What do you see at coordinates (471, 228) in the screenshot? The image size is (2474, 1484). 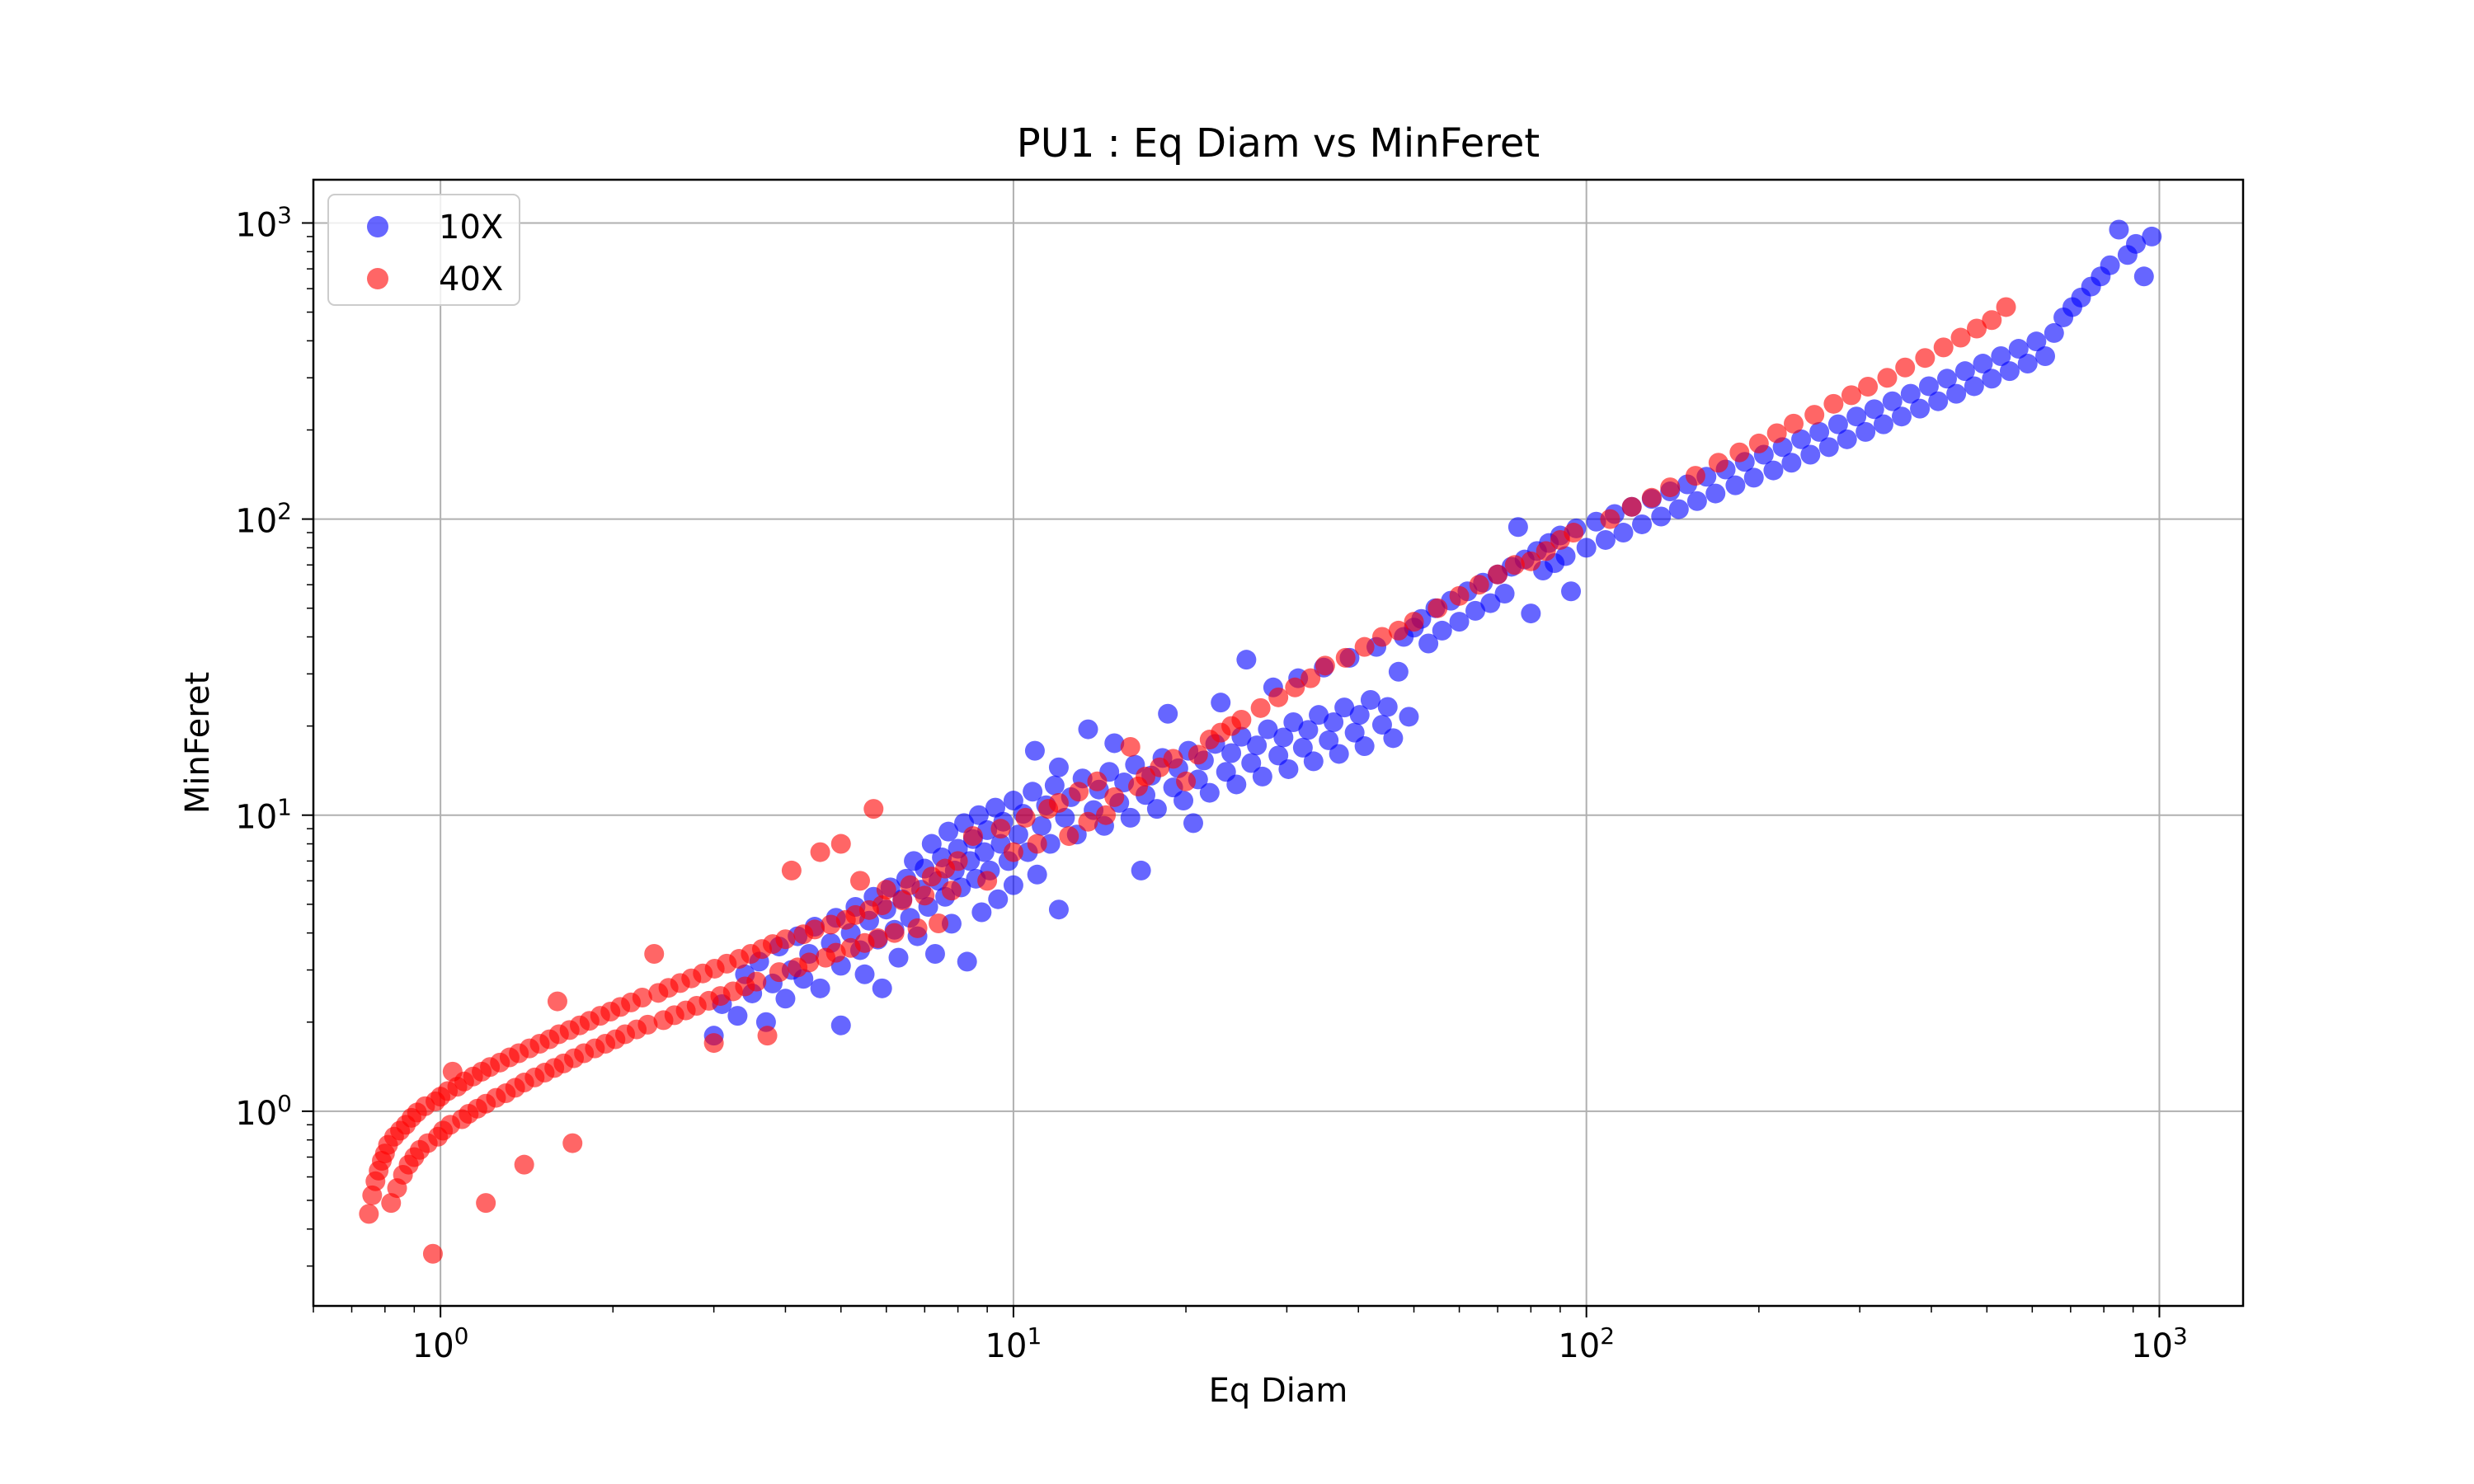 I see `legend-label-10X: 10X` at bounding box center [471, 228].